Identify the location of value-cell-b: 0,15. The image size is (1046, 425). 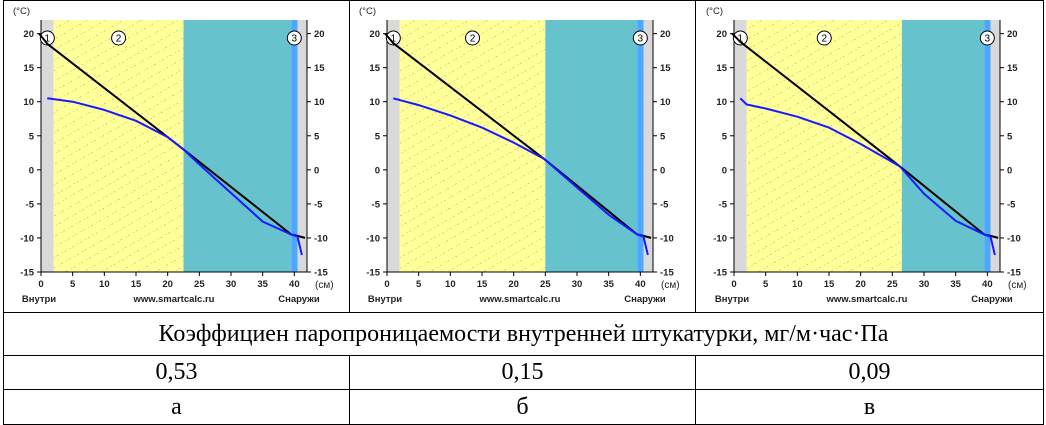
(522, 372).